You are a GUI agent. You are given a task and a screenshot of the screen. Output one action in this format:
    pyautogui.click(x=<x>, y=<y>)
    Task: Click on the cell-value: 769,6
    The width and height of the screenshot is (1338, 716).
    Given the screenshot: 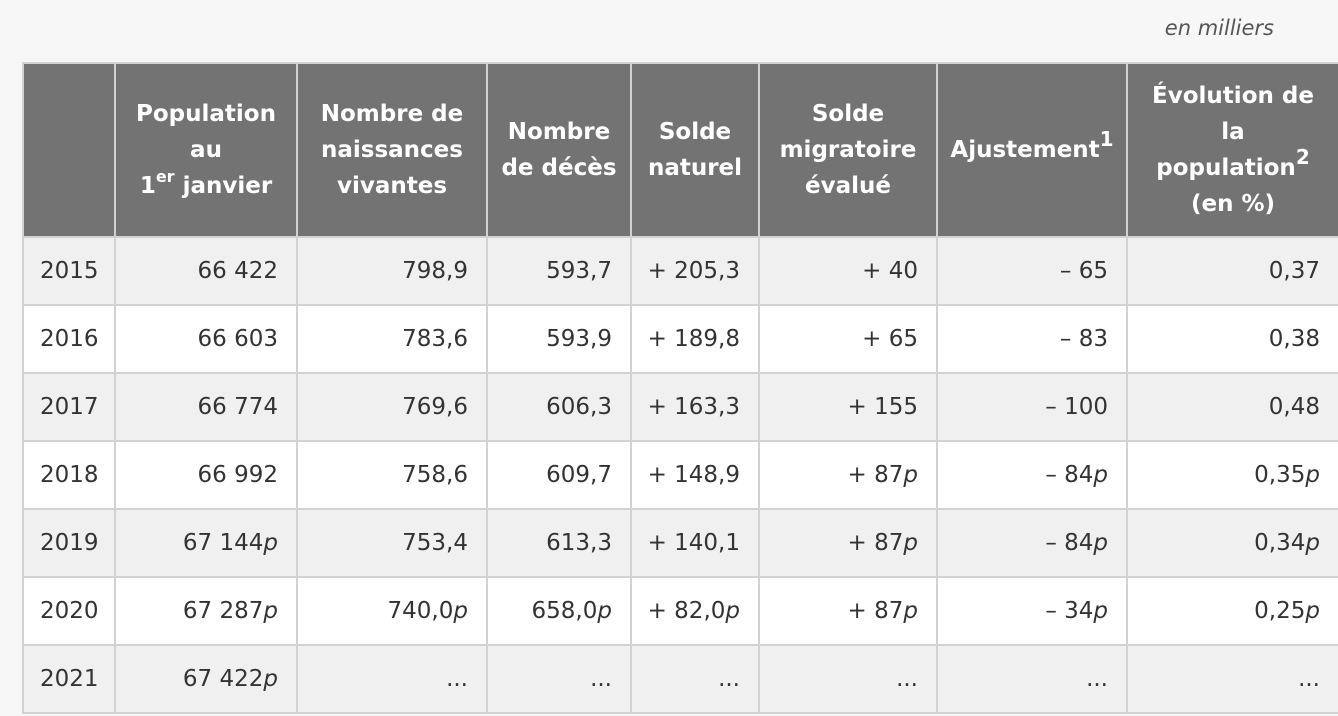 What is the action you would take?
    pyautogui.click(x=435, y=407)
    